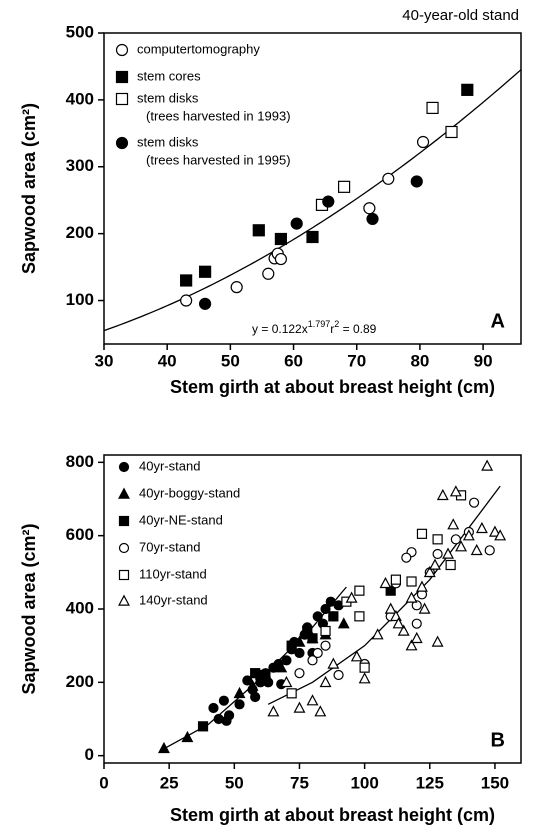  I want to click on x-tick-label: 70, so click(356, 360).